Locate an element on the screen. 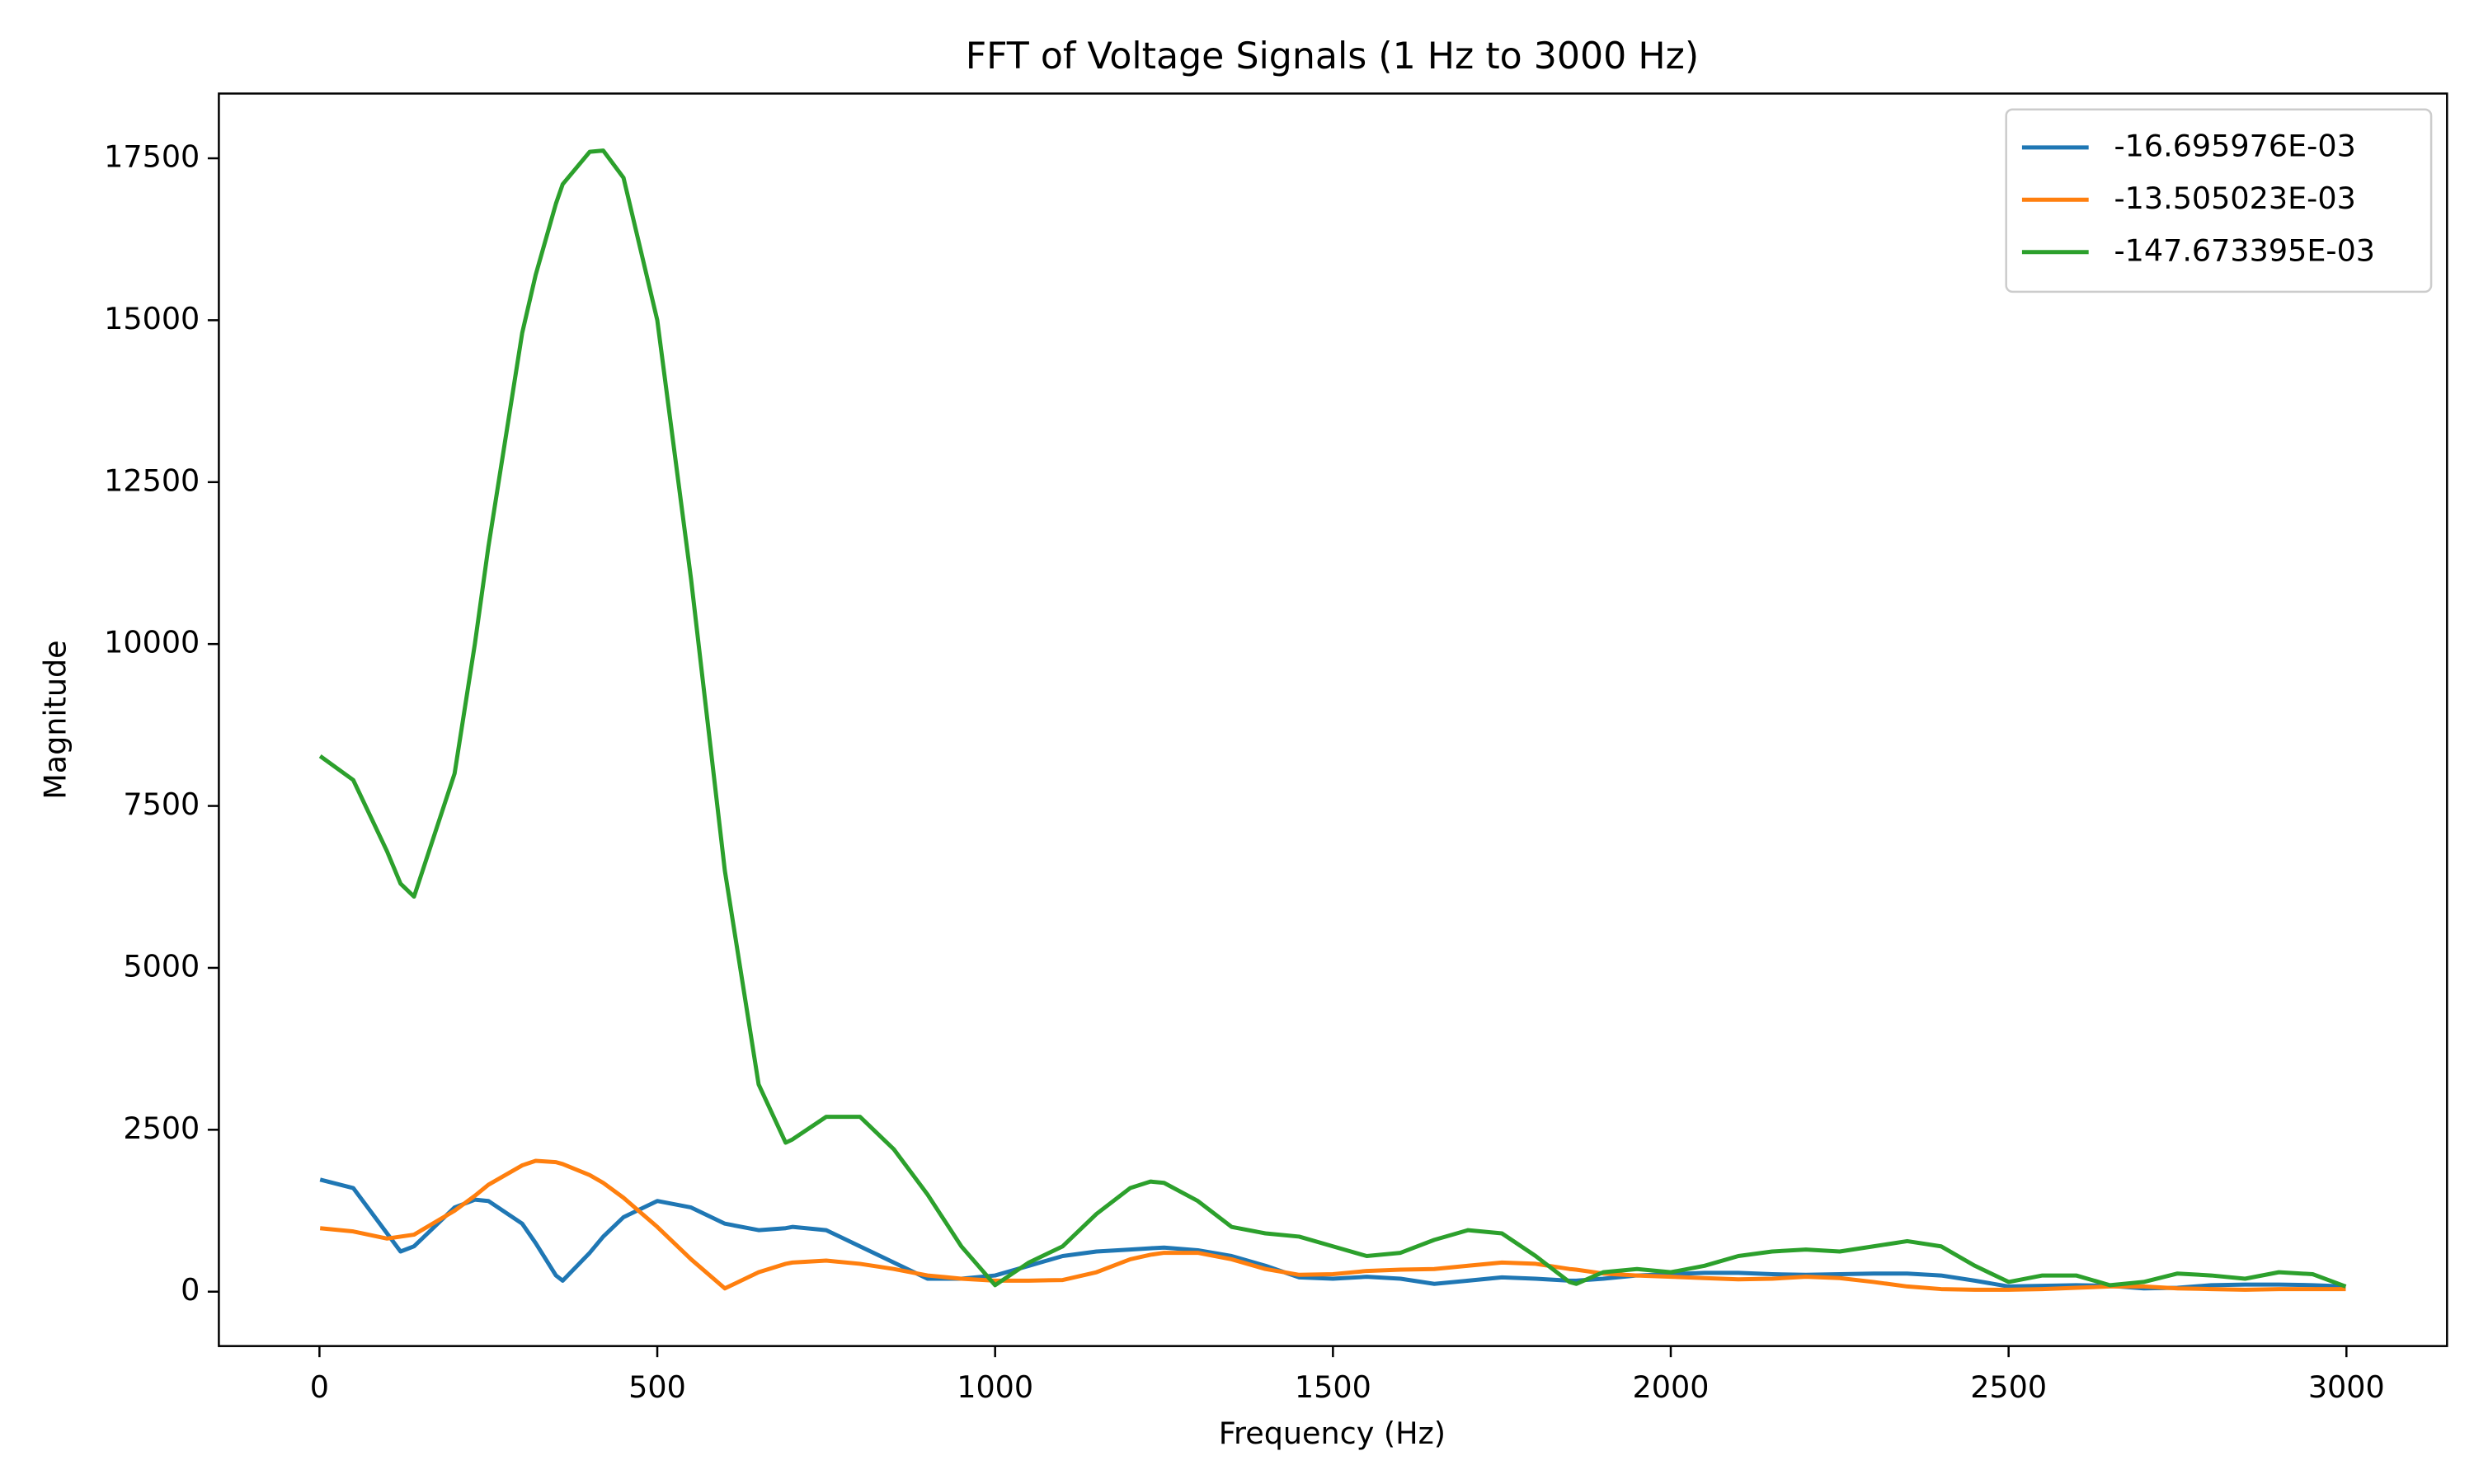 The height and width of the screenshot is (1484, 2474). y-tick-label: 12500 is located at coordinates (152, 481).